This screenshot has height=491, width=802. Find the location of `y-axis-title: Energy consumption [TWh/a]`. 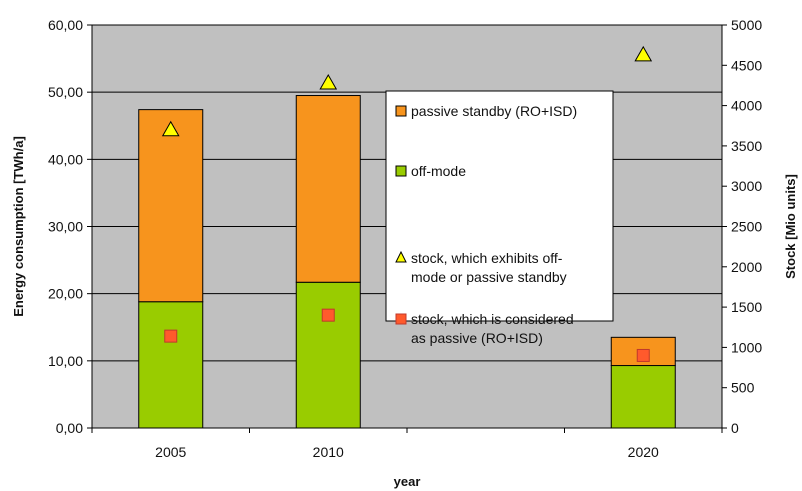

y-axis-title: Energy consumption [TWh/a] is located at coordinates (18, 226).